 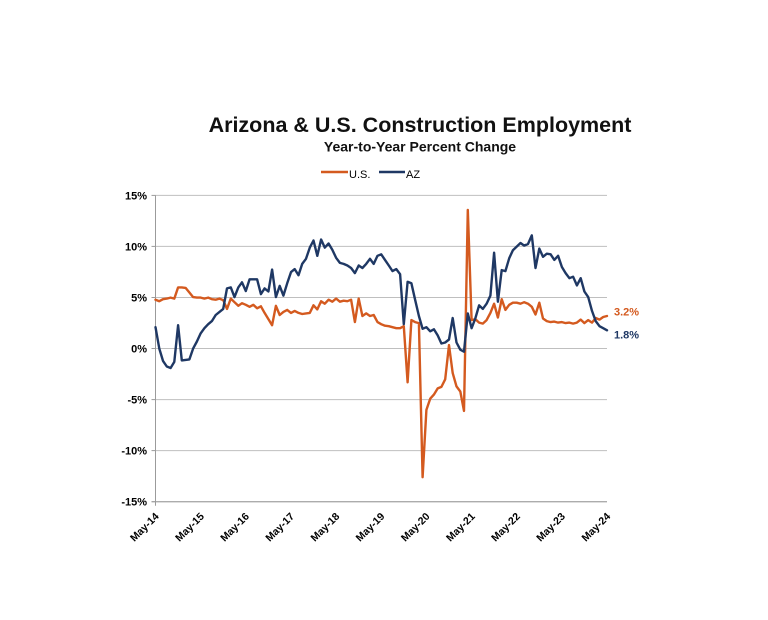 What do you see at coordinates (626, 336) in the screenshot?
I see `svg-text: 1.8%` at bounding box center [626, 336].